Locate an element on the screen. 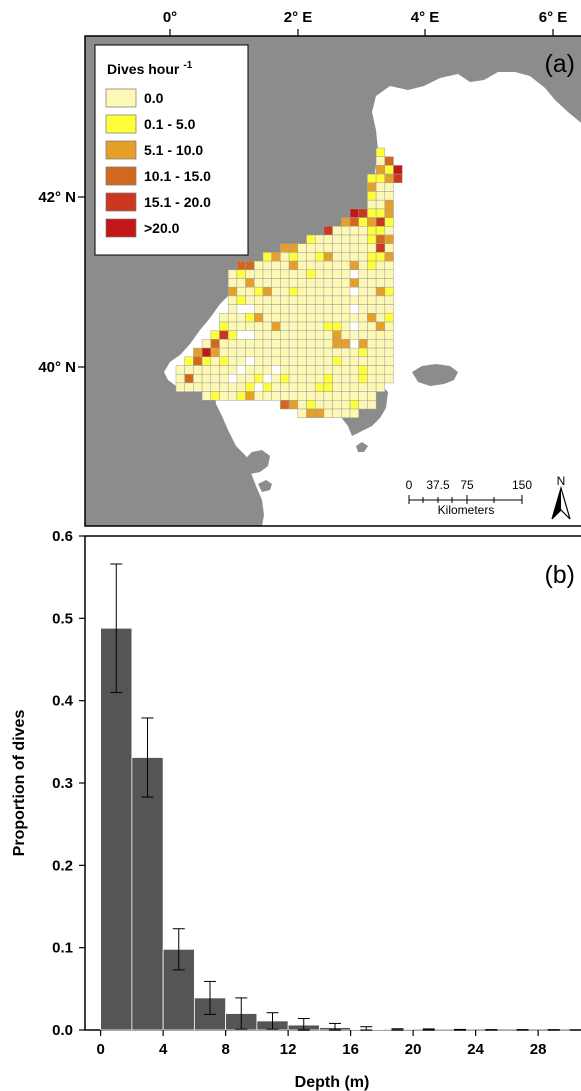  scale-bar: 0 37.5 75 150 Kilometers is located at coordinates (469, 497).